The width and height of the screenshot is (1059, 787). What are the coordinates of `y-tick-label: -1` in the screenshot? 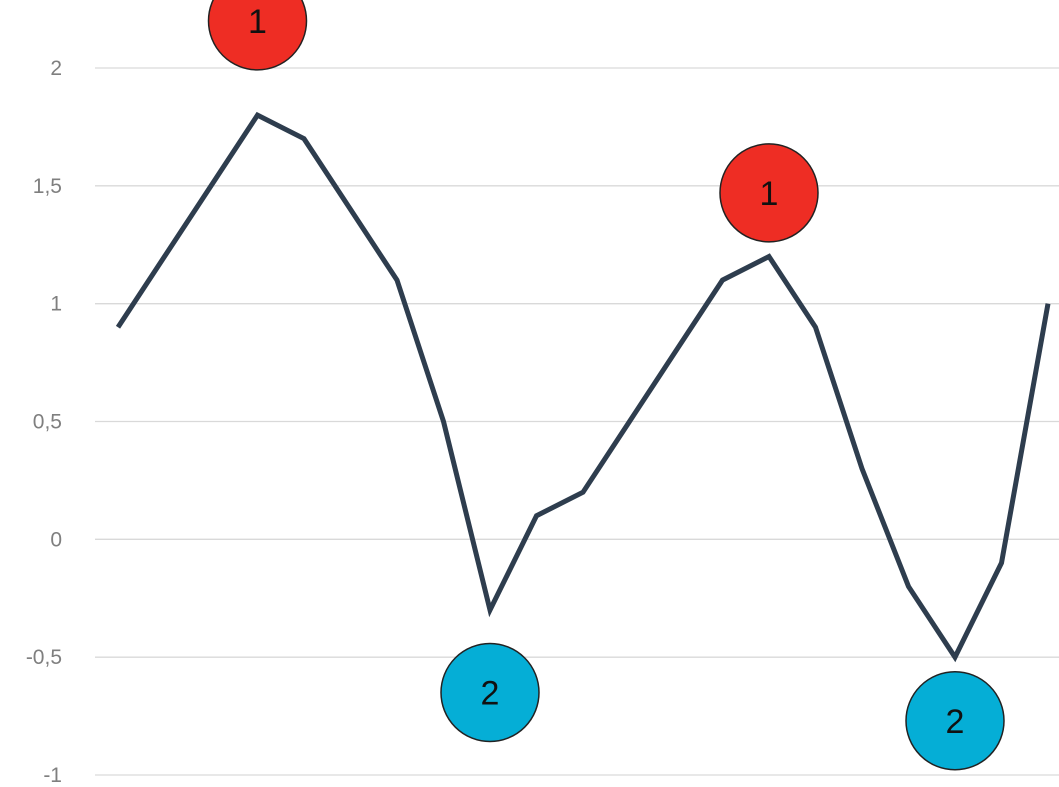 It's located at (52, 775).